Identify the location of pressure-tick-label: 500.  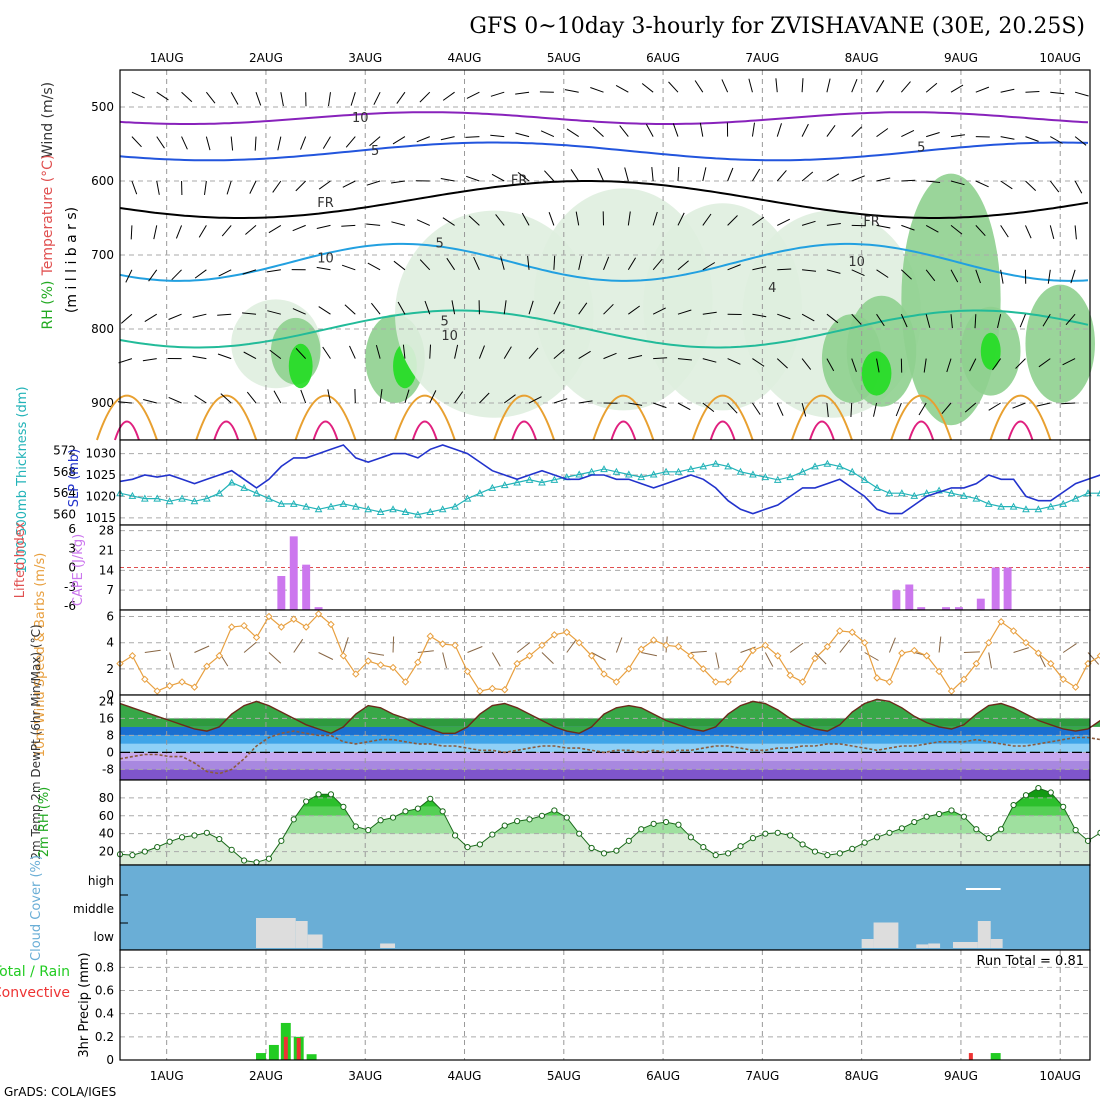
(102, 107).